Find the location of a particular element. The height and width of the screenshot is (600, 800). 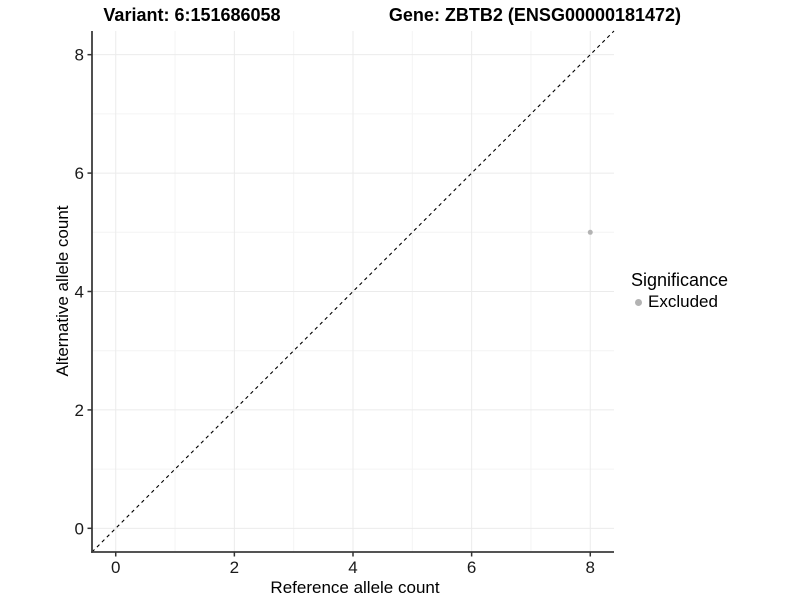

legend-point-swatch is located at coordinates (638, 302).